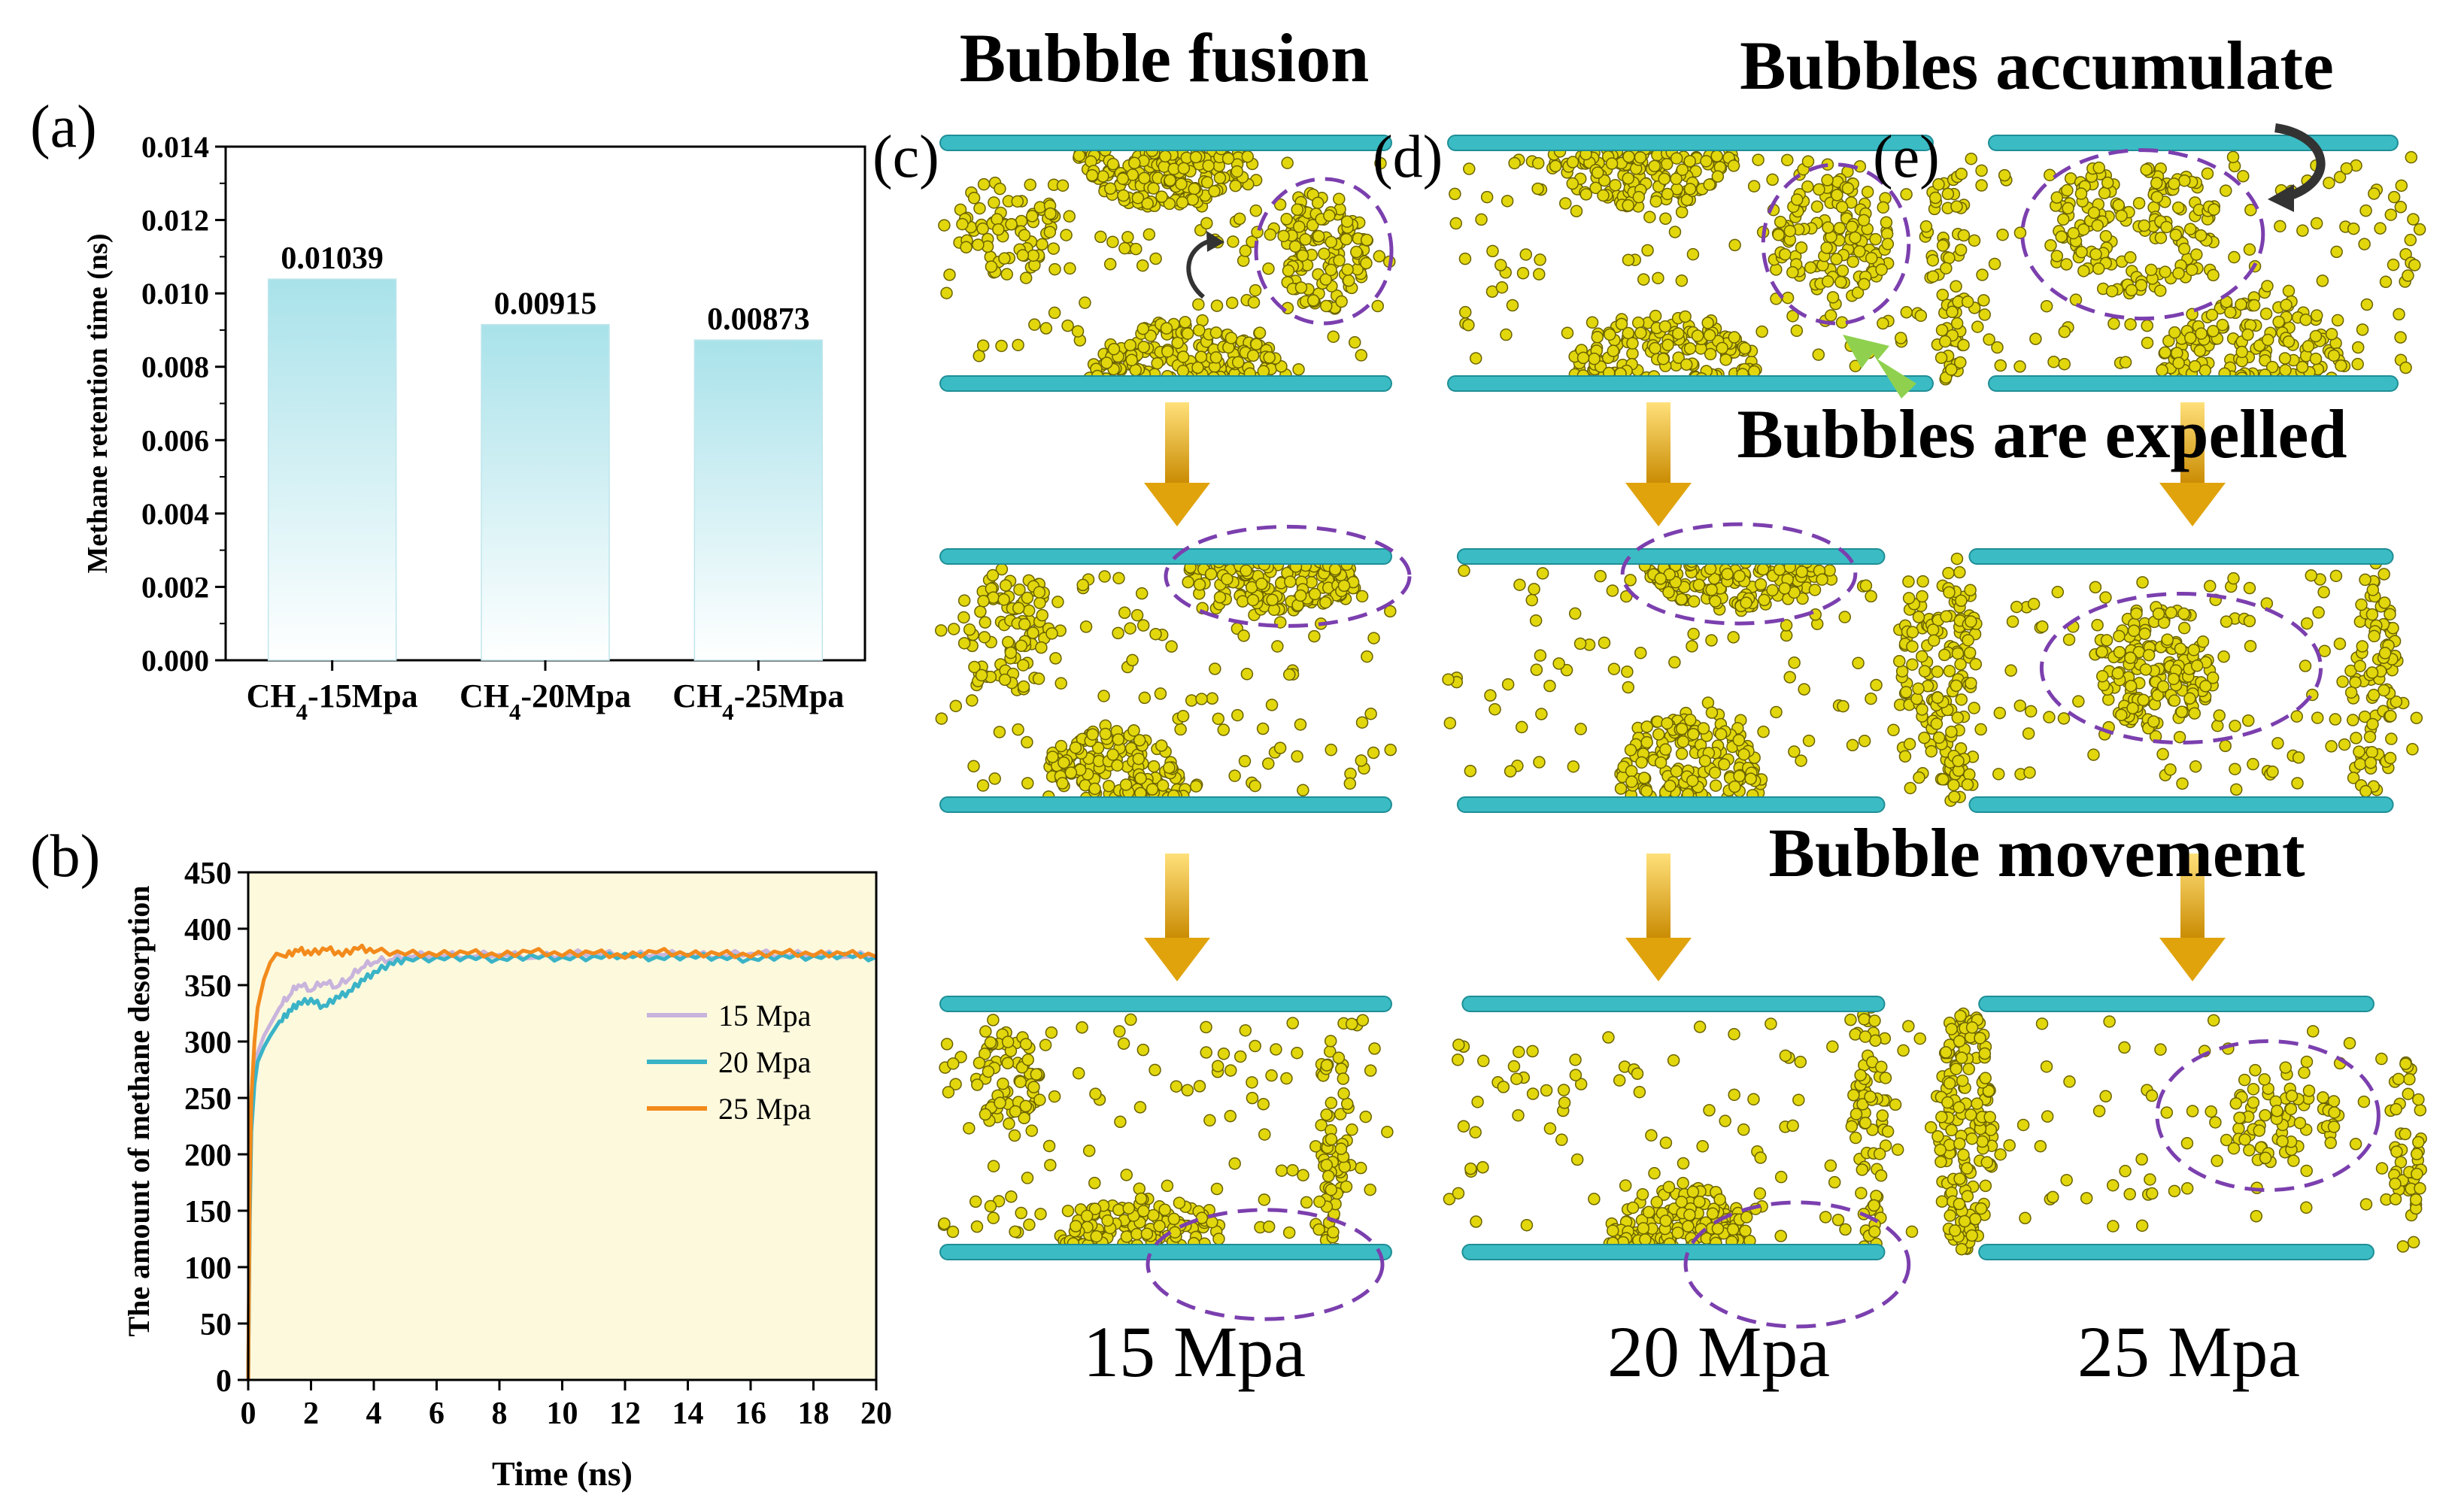 The width and height of the screenshot is (2464, 1504). Describe the element at coordinates (139, 1110) in the screenshot. I see `y-axis-label: The amount of methane desorption` at that location.